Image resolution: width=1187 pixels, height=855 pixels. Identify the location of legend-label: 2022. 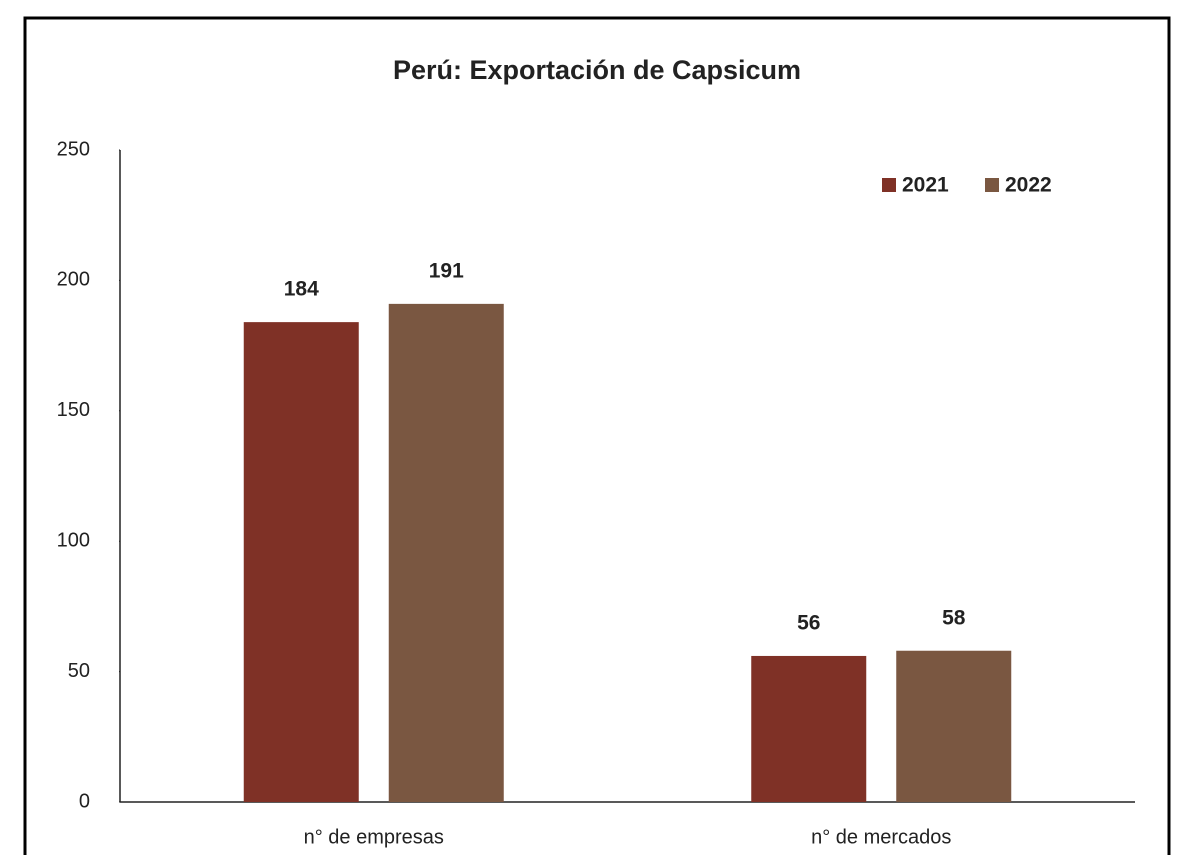
(1028, 185).